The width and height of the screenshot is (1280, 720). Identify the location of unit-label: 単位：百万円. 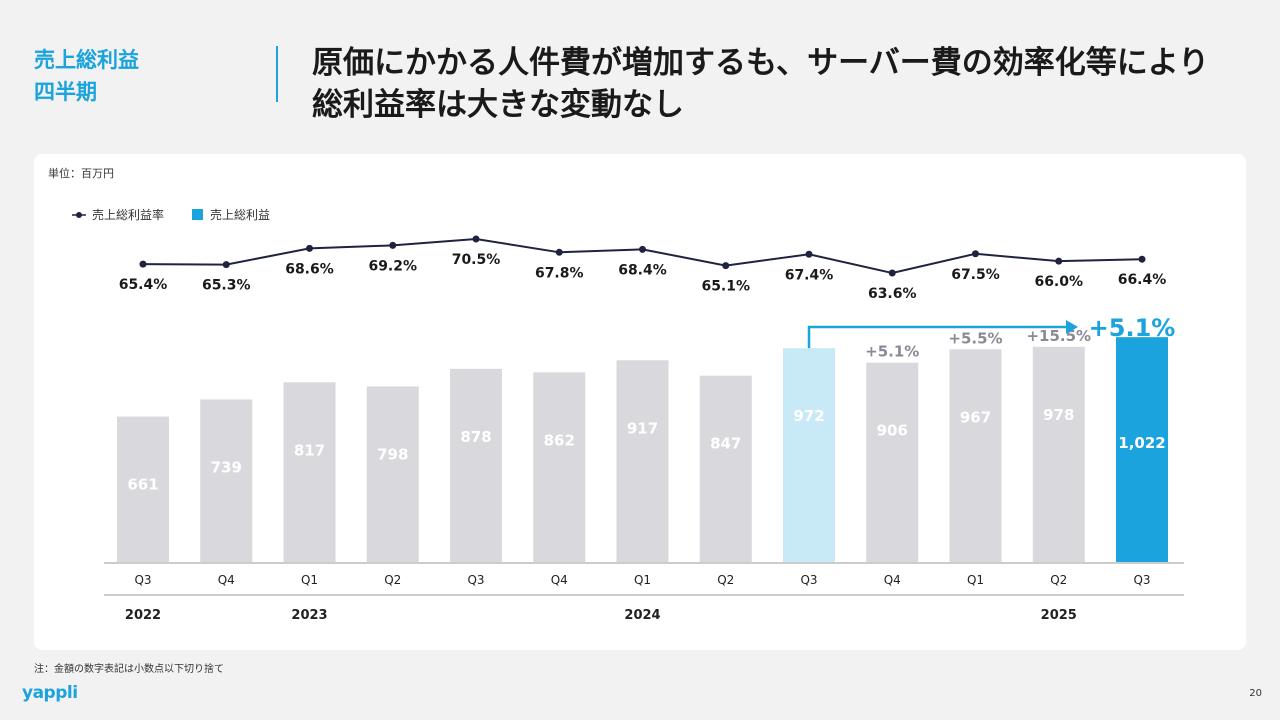
(81, 173).